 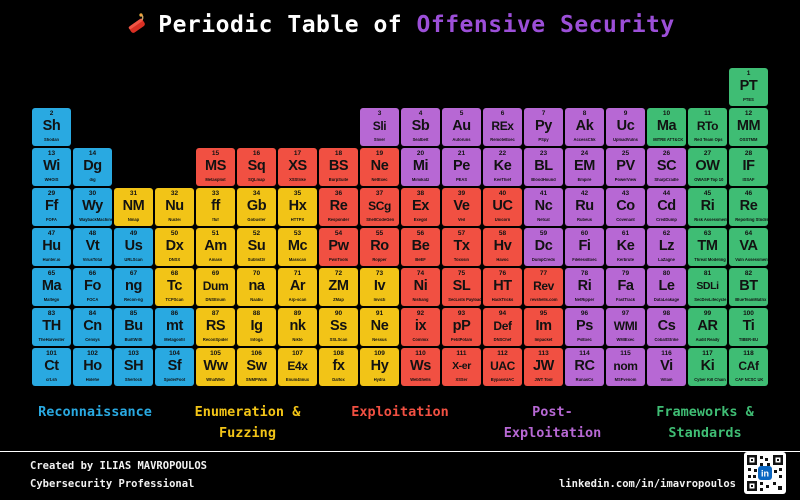 I want to click on element-tile: 108 fx Dalfox, so click(x=338, y=367).